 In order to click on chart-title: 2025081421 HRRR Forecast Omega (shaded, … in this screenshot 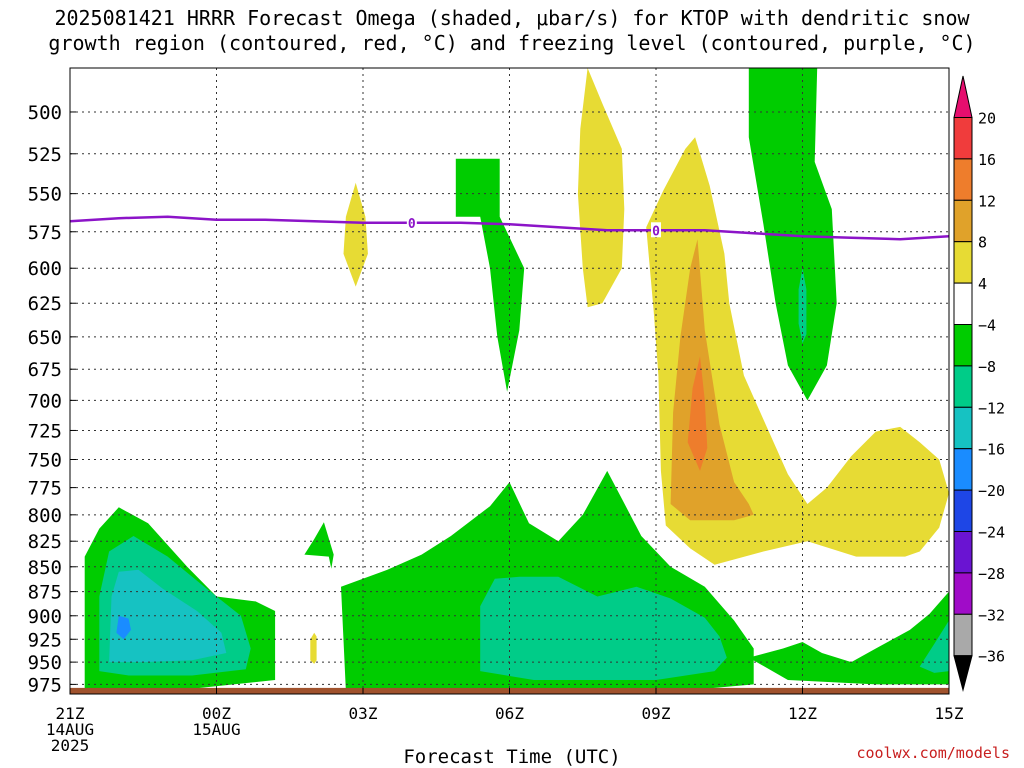, I will do `click(512, 30)`.